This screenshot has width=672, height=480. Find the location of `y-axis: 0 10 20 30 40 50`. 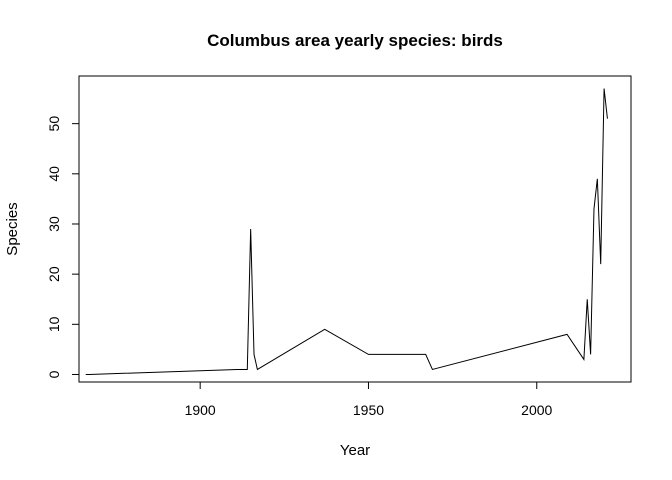

y-axis: 0 10 20 30 40 50 is located at coordinates (63, 247).